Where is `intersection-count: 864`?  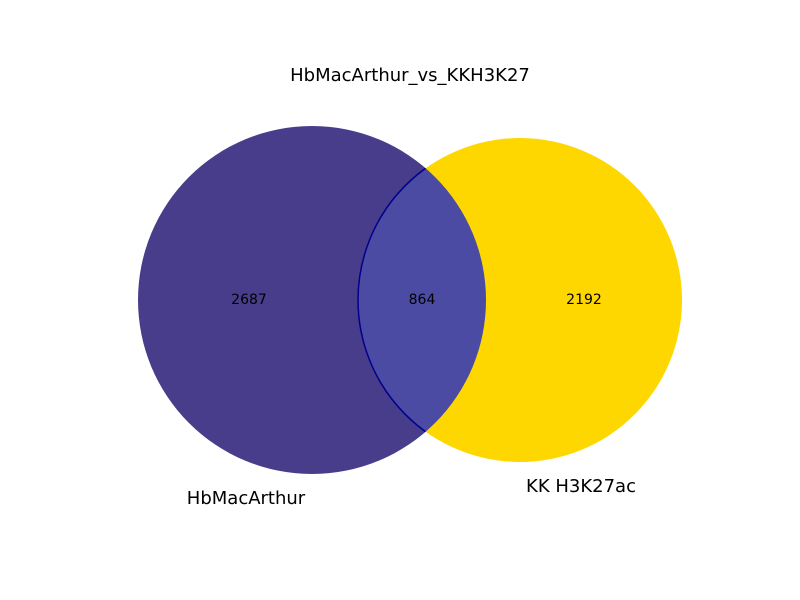 intersection-count: 864 is located at coordinates (422, 300).